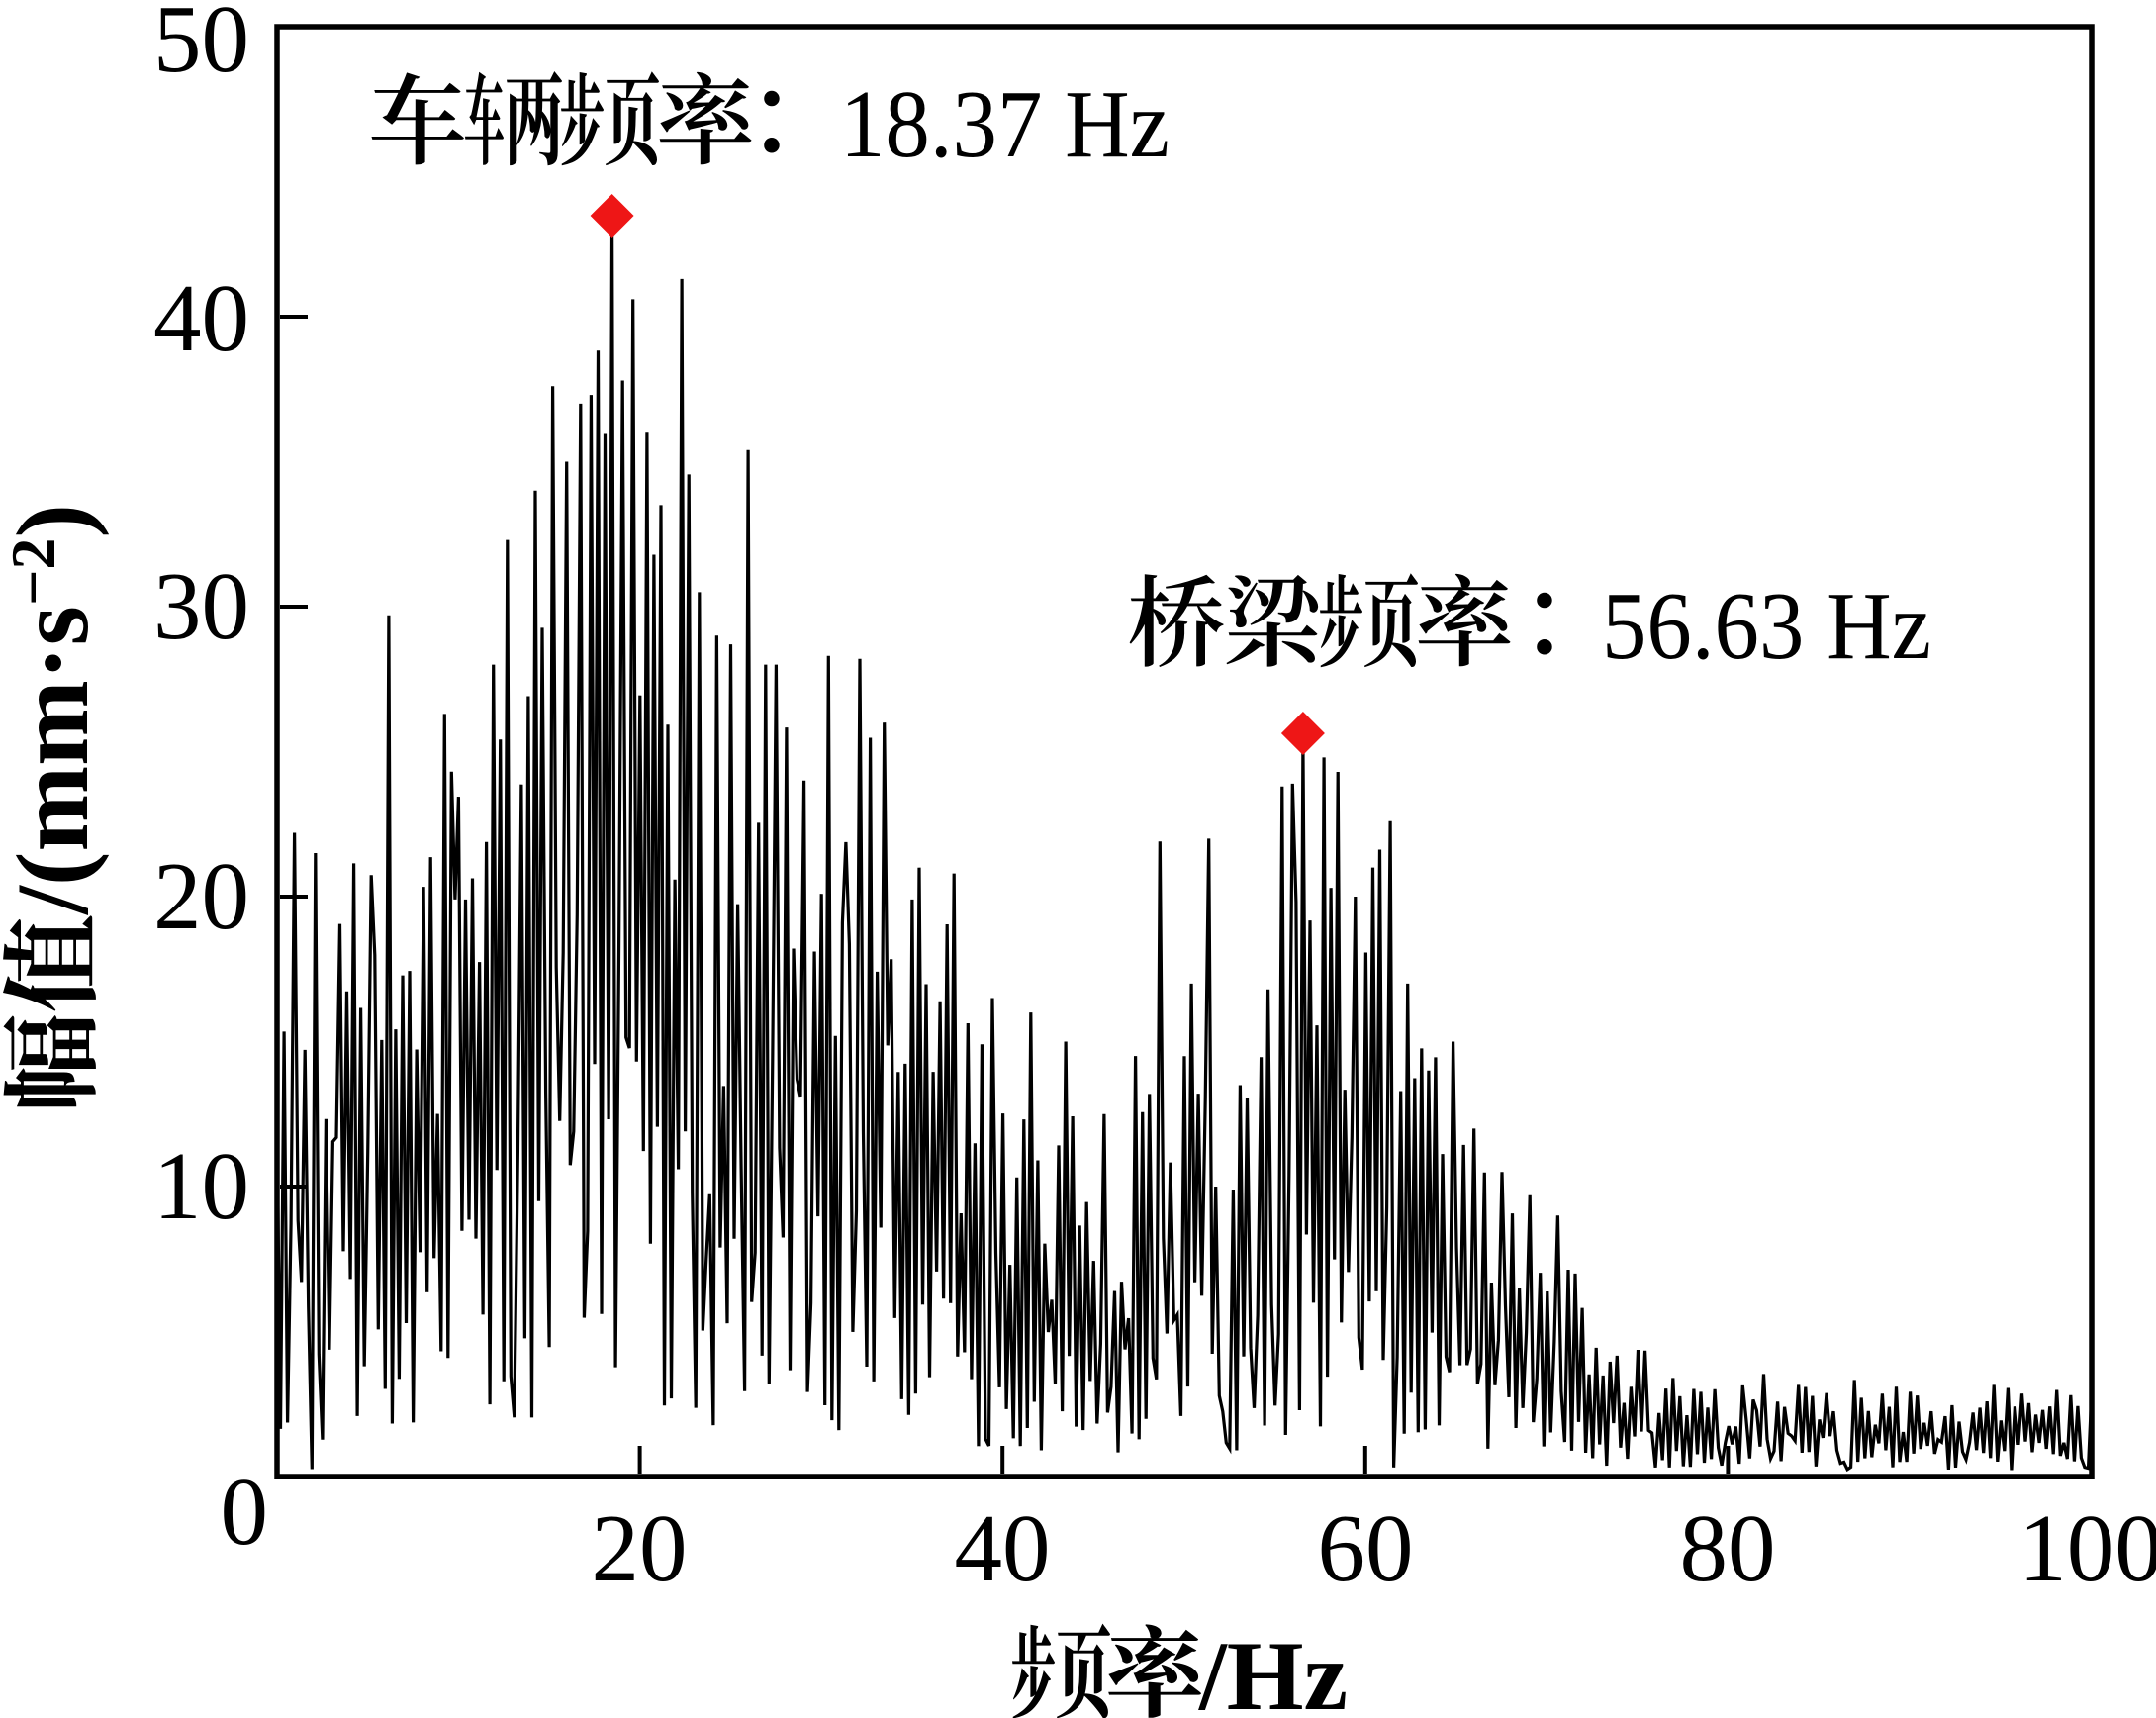 This screenshot has width=2156, height=1718. I want to click on svg-text: 80, so click(1728, 1548).